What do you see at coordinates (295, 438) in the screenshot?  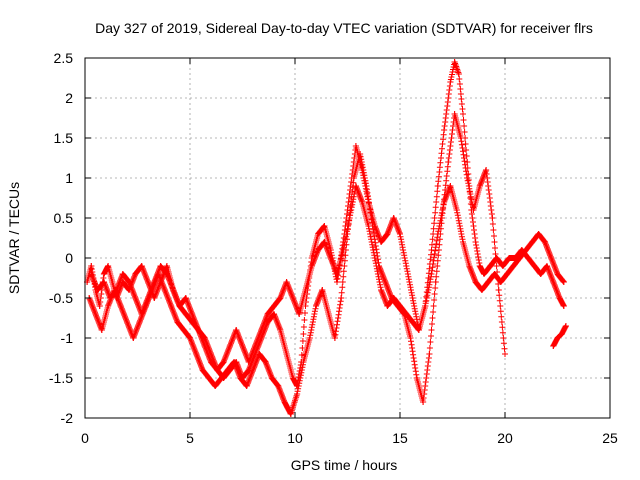 I see `x-tick-label: 10` at bounding box center [295, 438].